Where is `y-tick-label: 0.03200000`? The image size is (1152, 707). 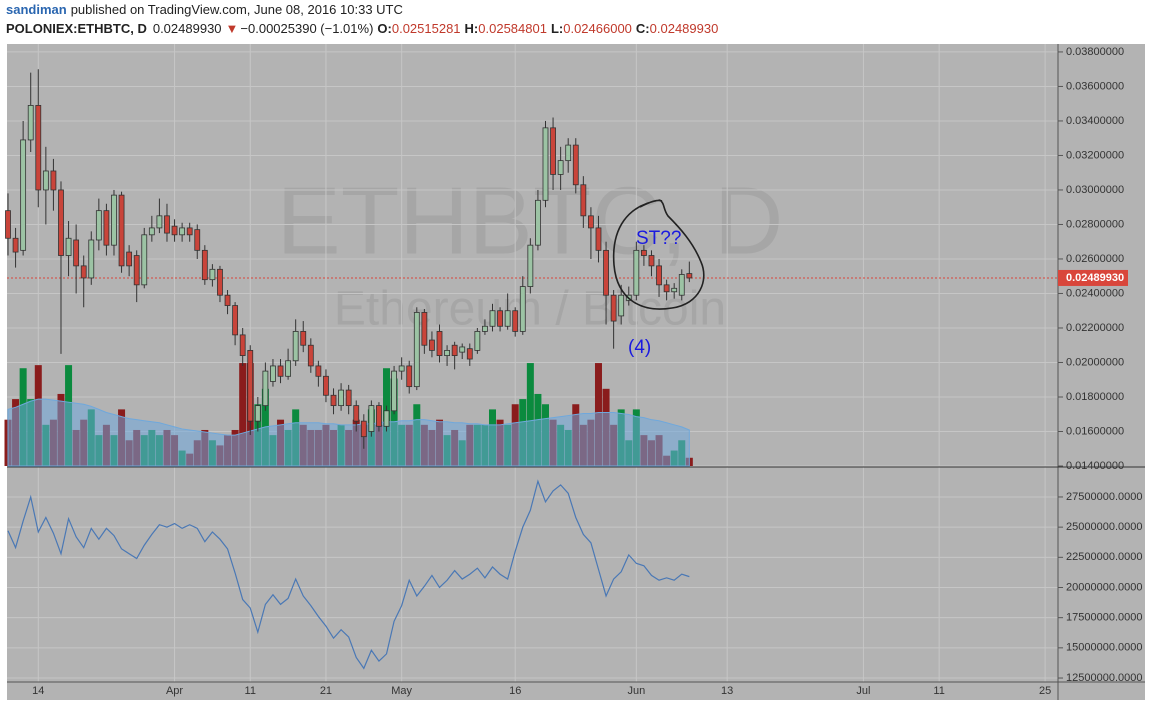
y-tick-label: 0.03200000 is located at coordinates (1095, 155).